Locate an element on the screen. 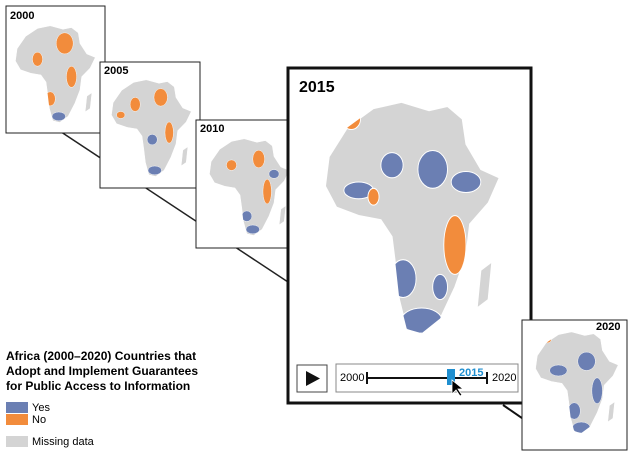 The height and width of the screenshot is (458, 630). year-label: 2000 is located at coordinates (22, 16).